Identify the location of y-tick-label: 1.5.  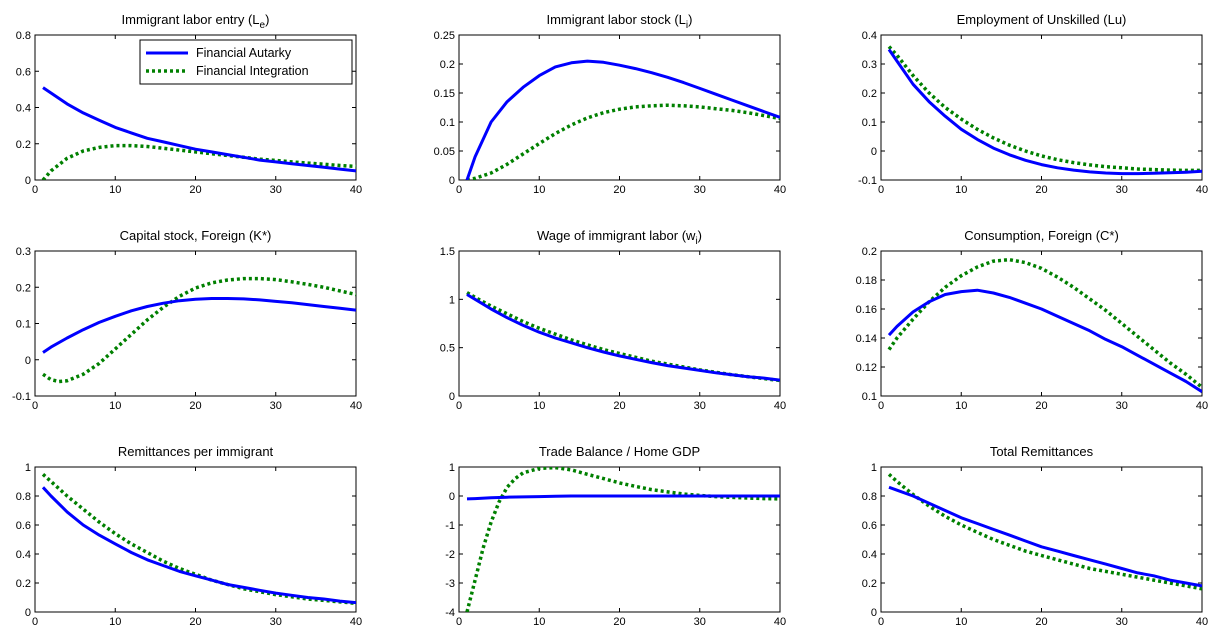
(447, 252).